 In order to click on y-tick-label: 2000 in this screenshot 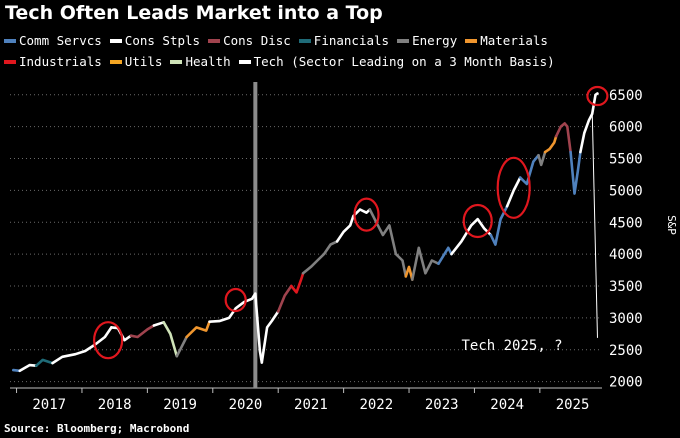, I will do `click(626, 383)`.